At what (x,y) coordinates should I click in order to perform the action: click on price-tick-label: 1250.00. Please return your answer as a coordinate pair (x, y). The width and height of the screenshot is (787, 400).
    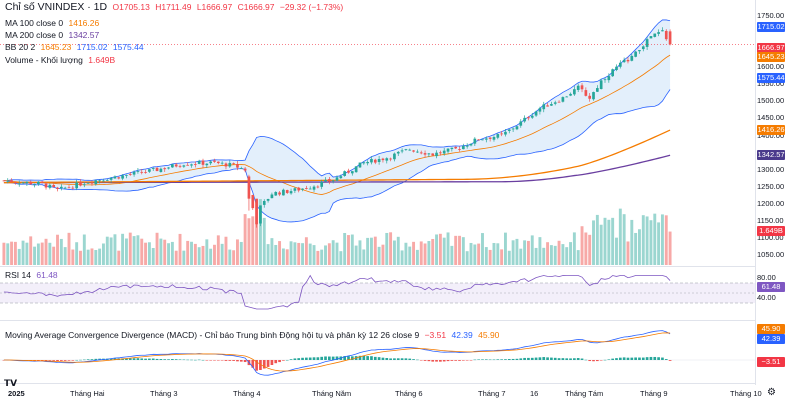
    Looking at the image, I should click on (771, 186).